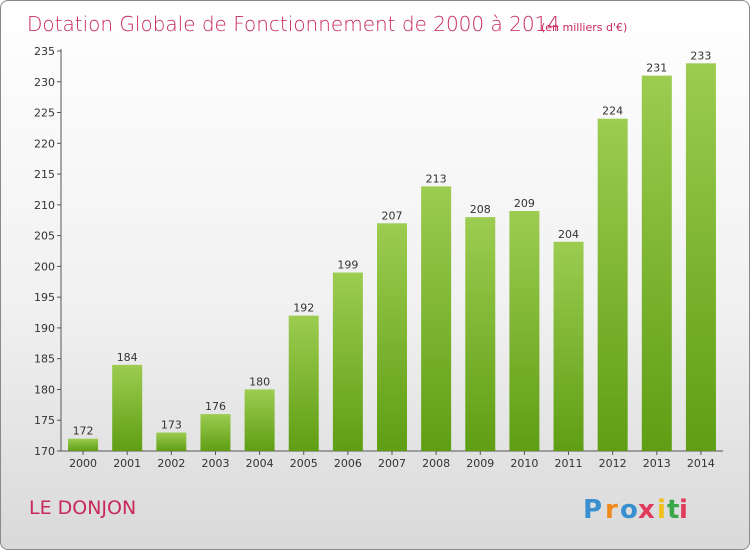  I want to click on x-tick-label: 2013, so click(657, 463).